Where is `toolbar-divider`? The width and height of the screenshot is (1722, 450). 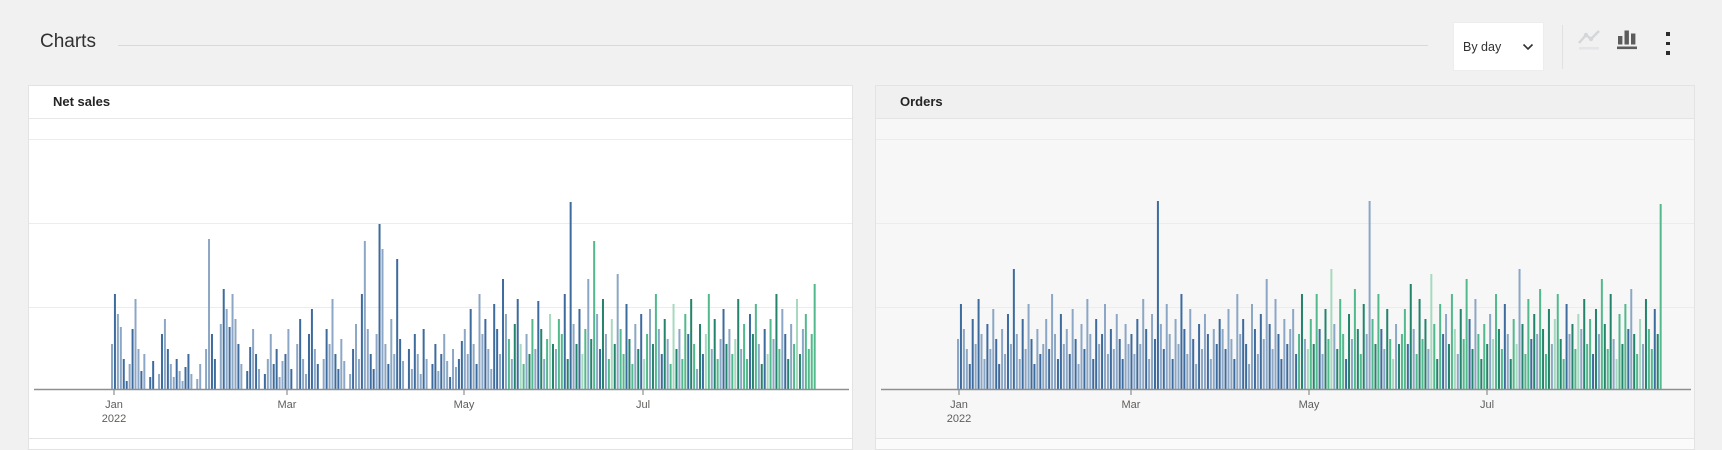
toolbar-divider is located at coordinates (1562, 47).